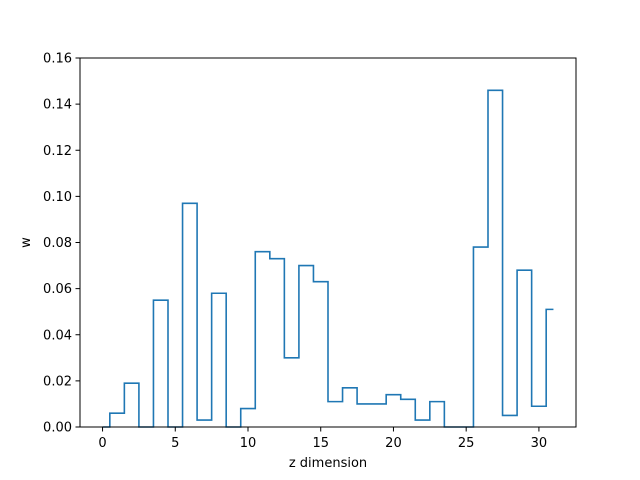  What do you see at coordinates (57, 428) in the screenshot?
I see `y-tick-label: 0.00` at bounding box center [57, 428].